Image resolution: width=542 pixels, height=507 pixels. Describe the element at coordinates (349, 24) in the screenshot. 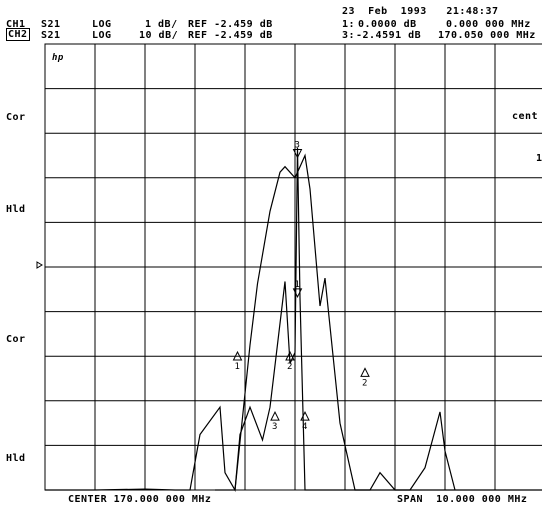

I see `channel-1-marker-label: 1:` at that location.